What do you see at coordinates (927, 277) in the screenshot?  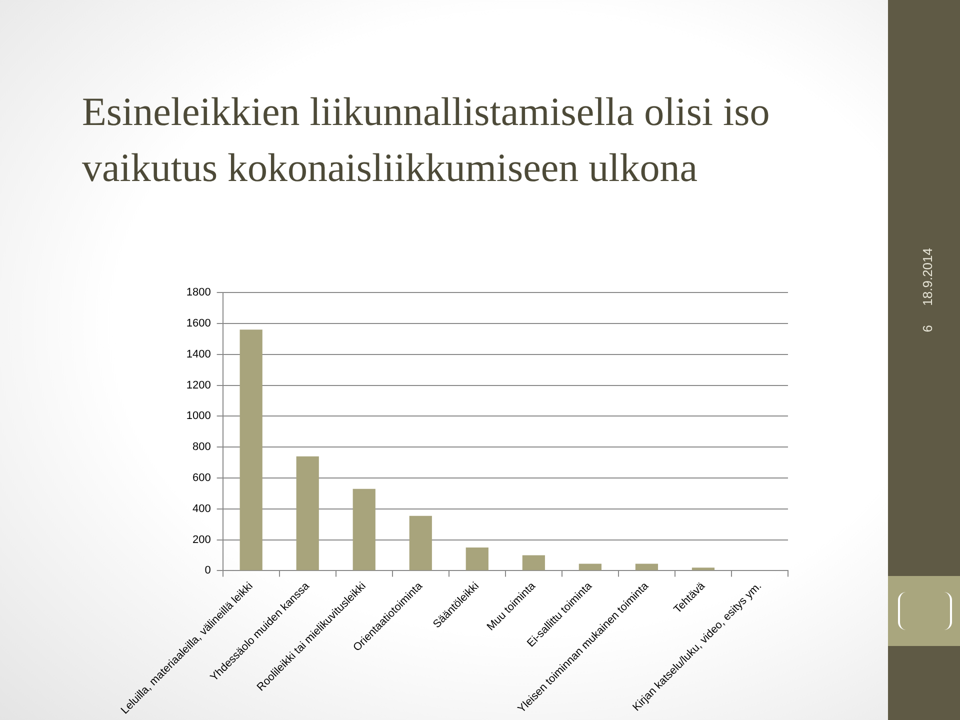 I see `text: 18.9.2014` at bounding box center [927, 277].